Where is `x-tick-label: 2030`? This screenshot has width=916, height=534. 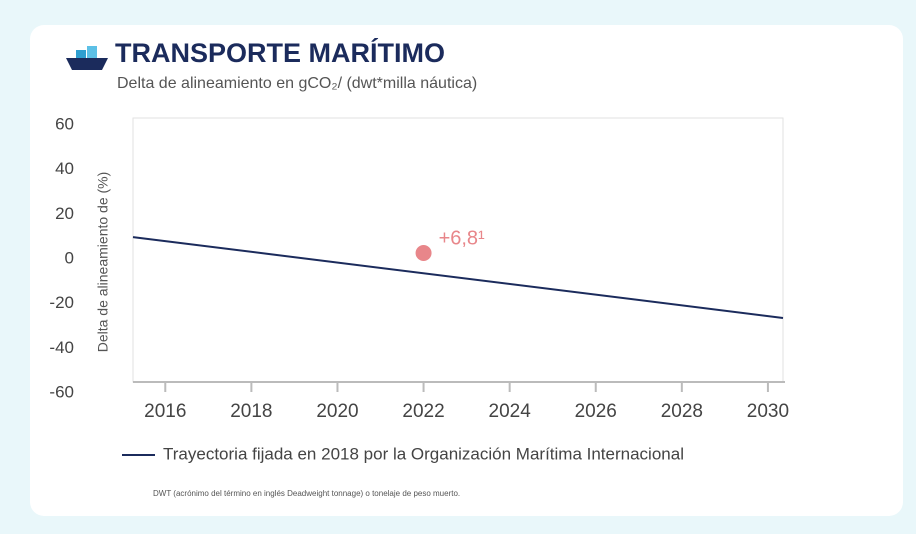 x-tick-label: 2030 is located at coordinates (768, 411).